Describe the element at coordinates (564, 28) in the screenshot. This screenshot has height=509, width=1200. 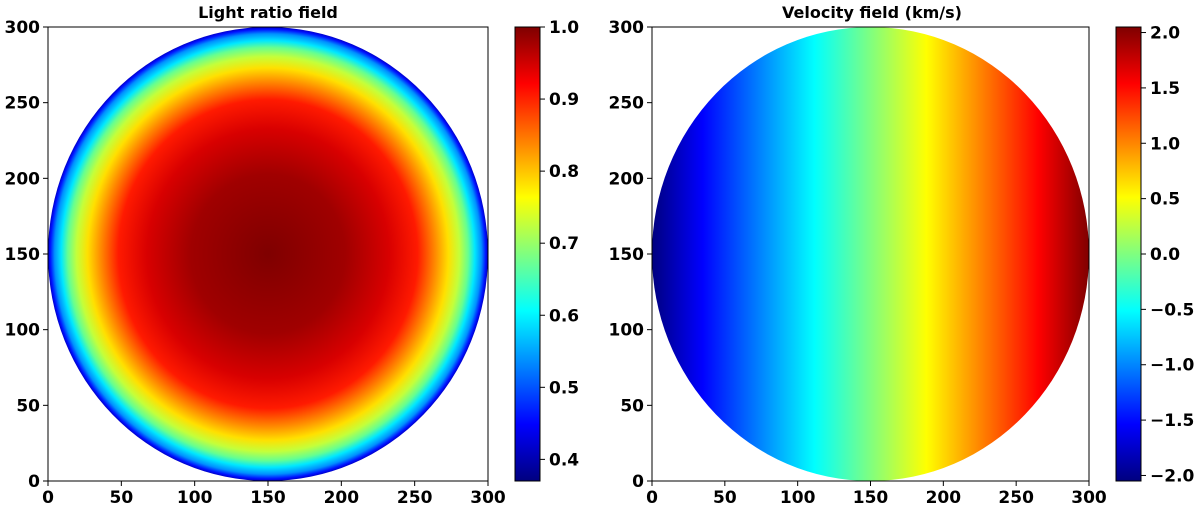
I see `light-ratio-colorbar-tick-label: 1.0` at that location.